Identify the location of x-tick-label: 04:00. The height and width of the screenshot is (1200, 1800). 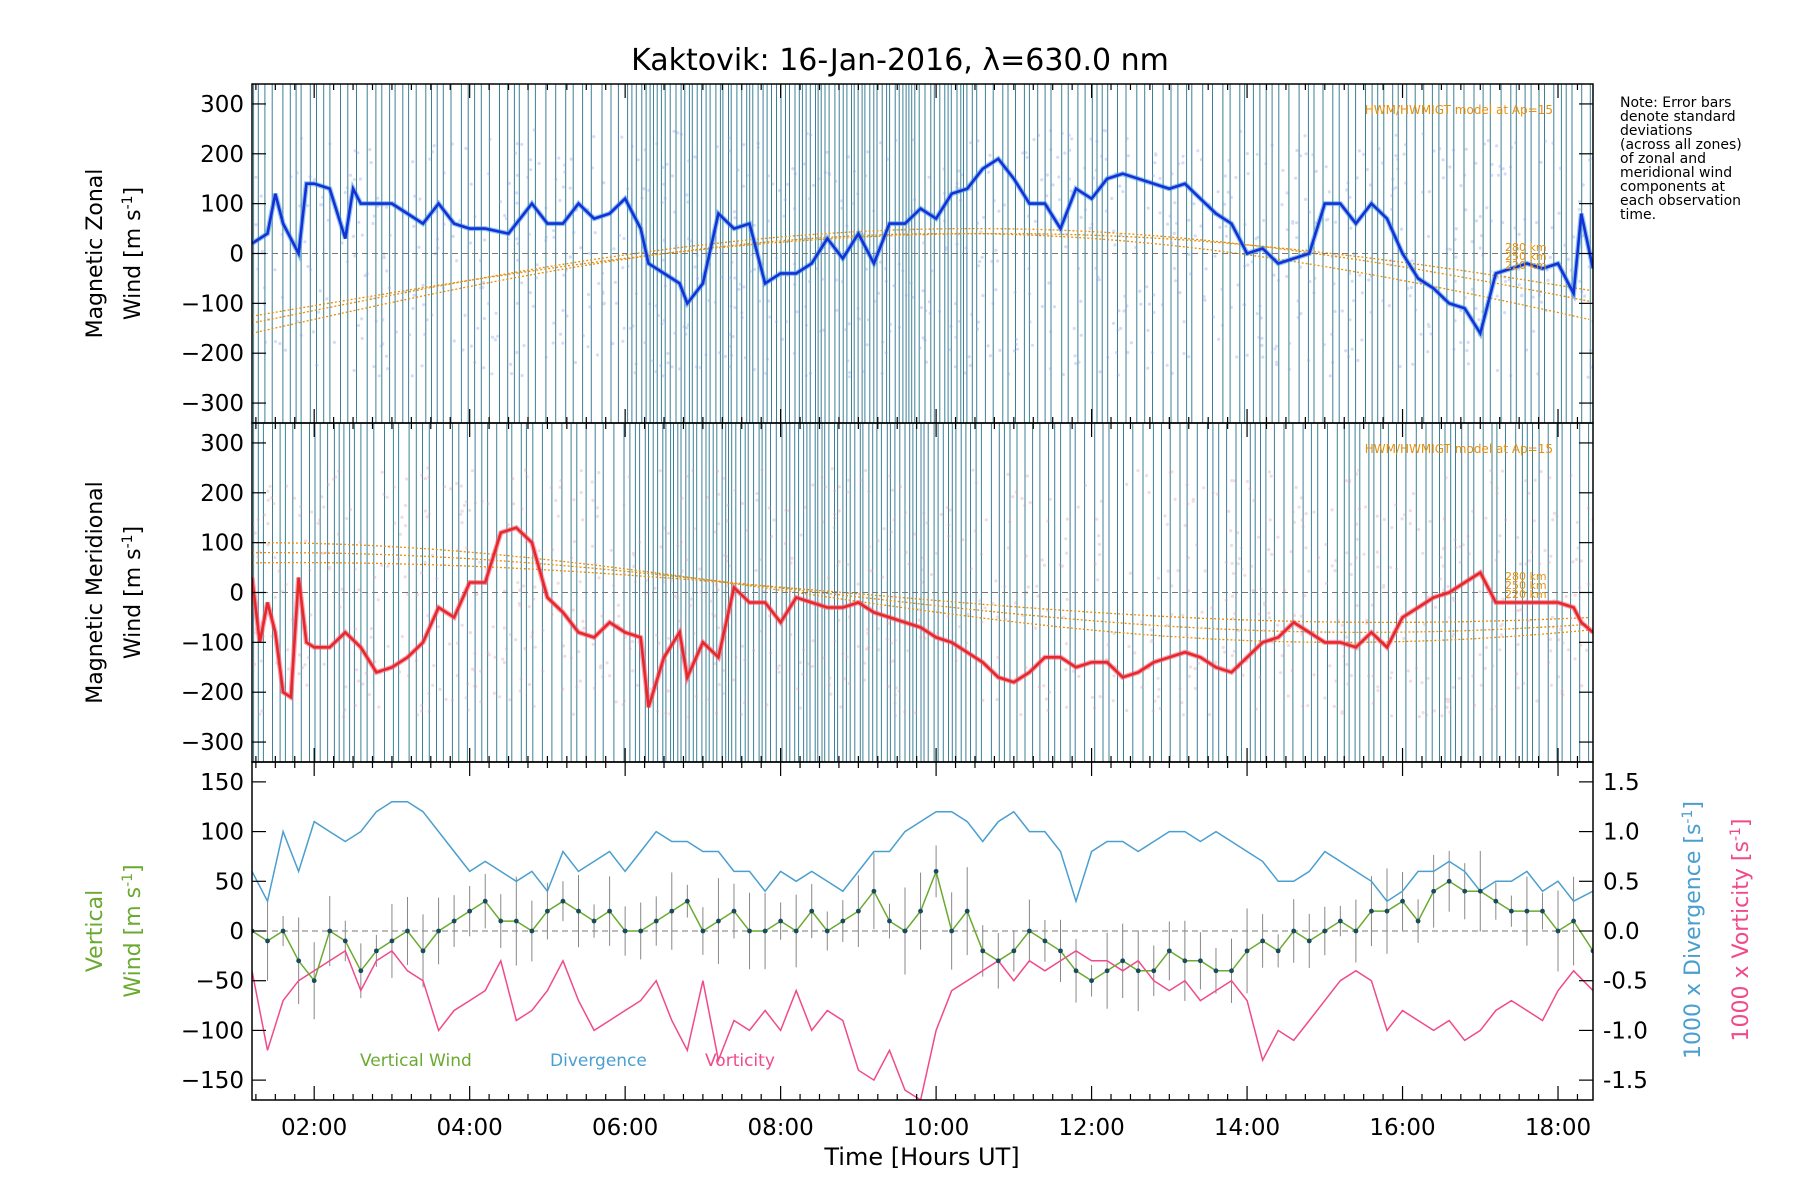
(470, 1128).